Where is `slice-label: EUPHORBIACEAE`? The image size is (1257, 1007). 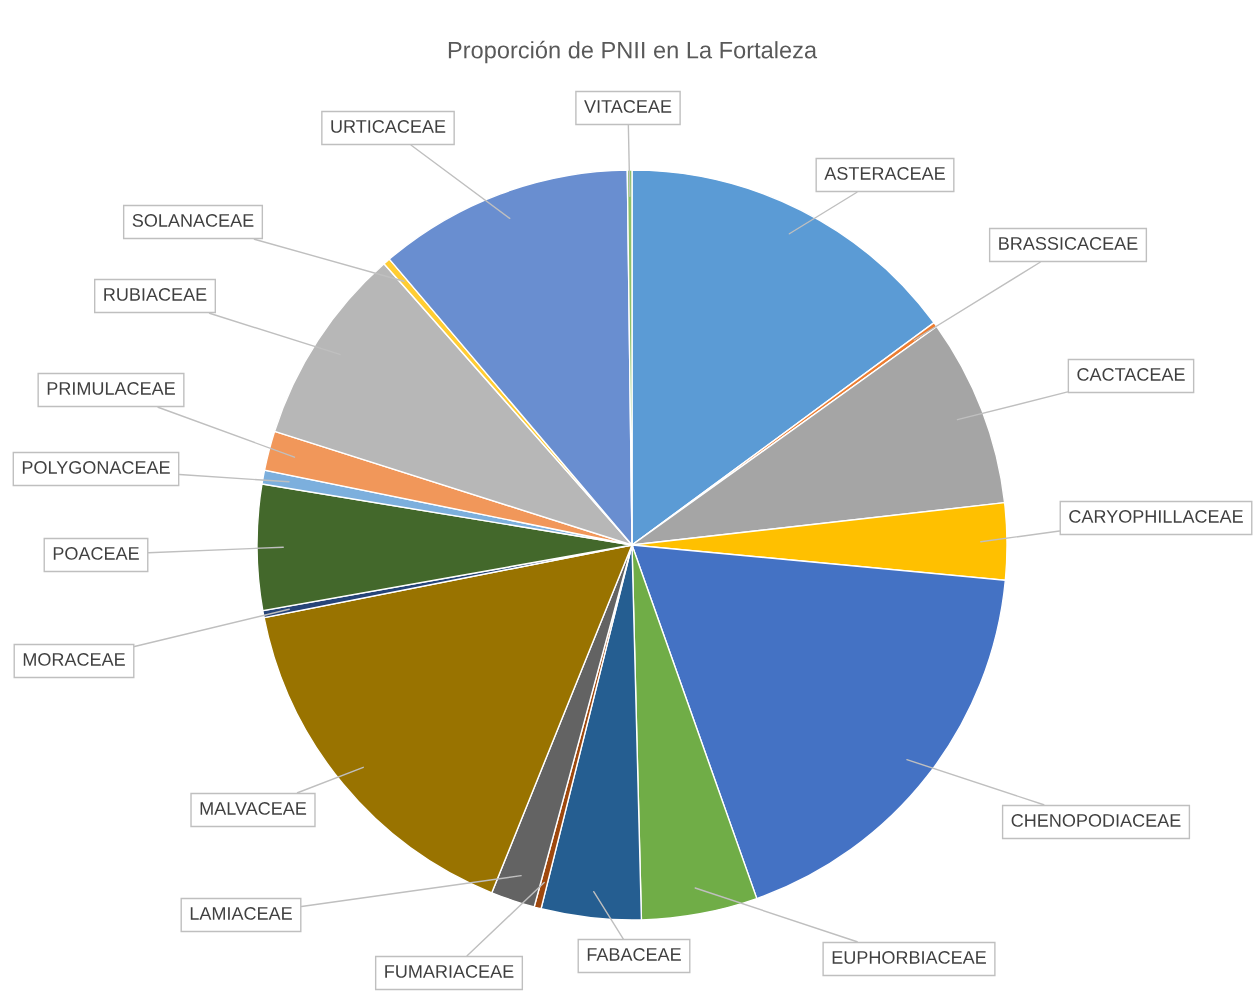
slice-label: EUPHORBIACEAE is located at coordinates (909, 957).